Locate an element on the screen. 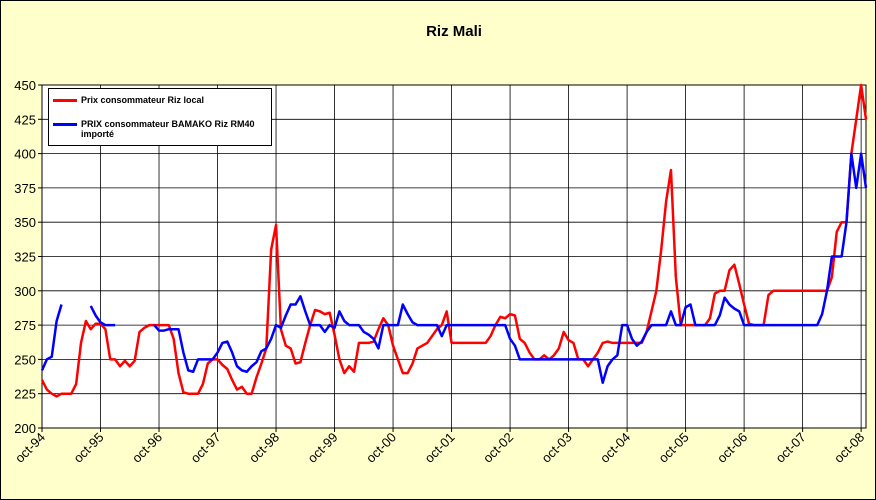 The width and height of the screenshot is (876, 500). y-tick-label: 350 is located at coordinates (25, 222).